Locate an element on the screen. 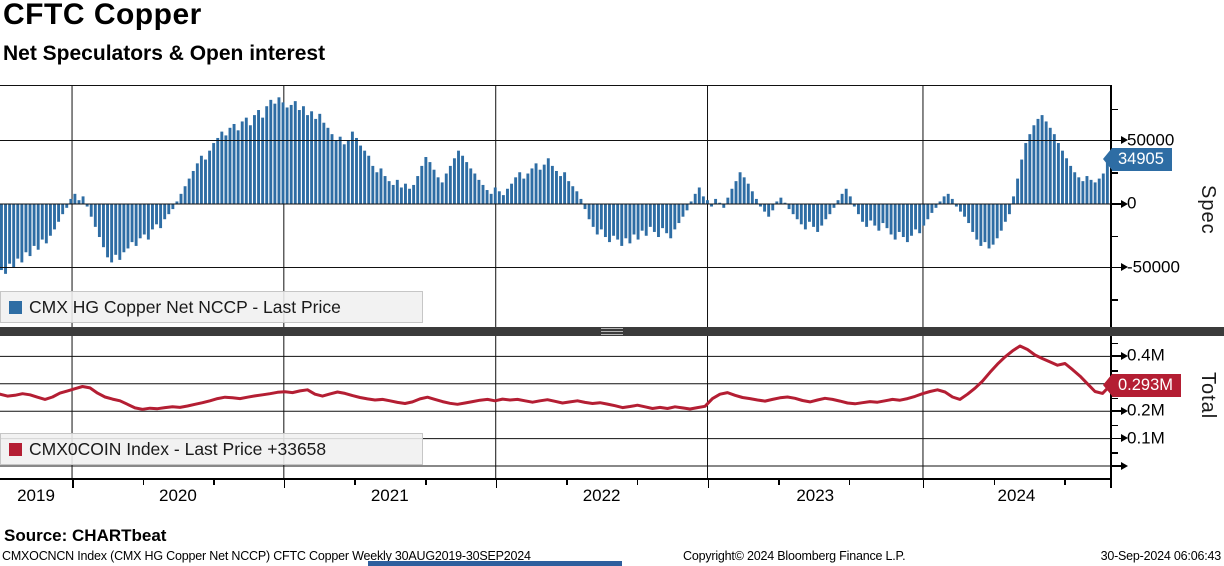  y-axis-tick-label: 0 is located at coordinates (1132, 203).